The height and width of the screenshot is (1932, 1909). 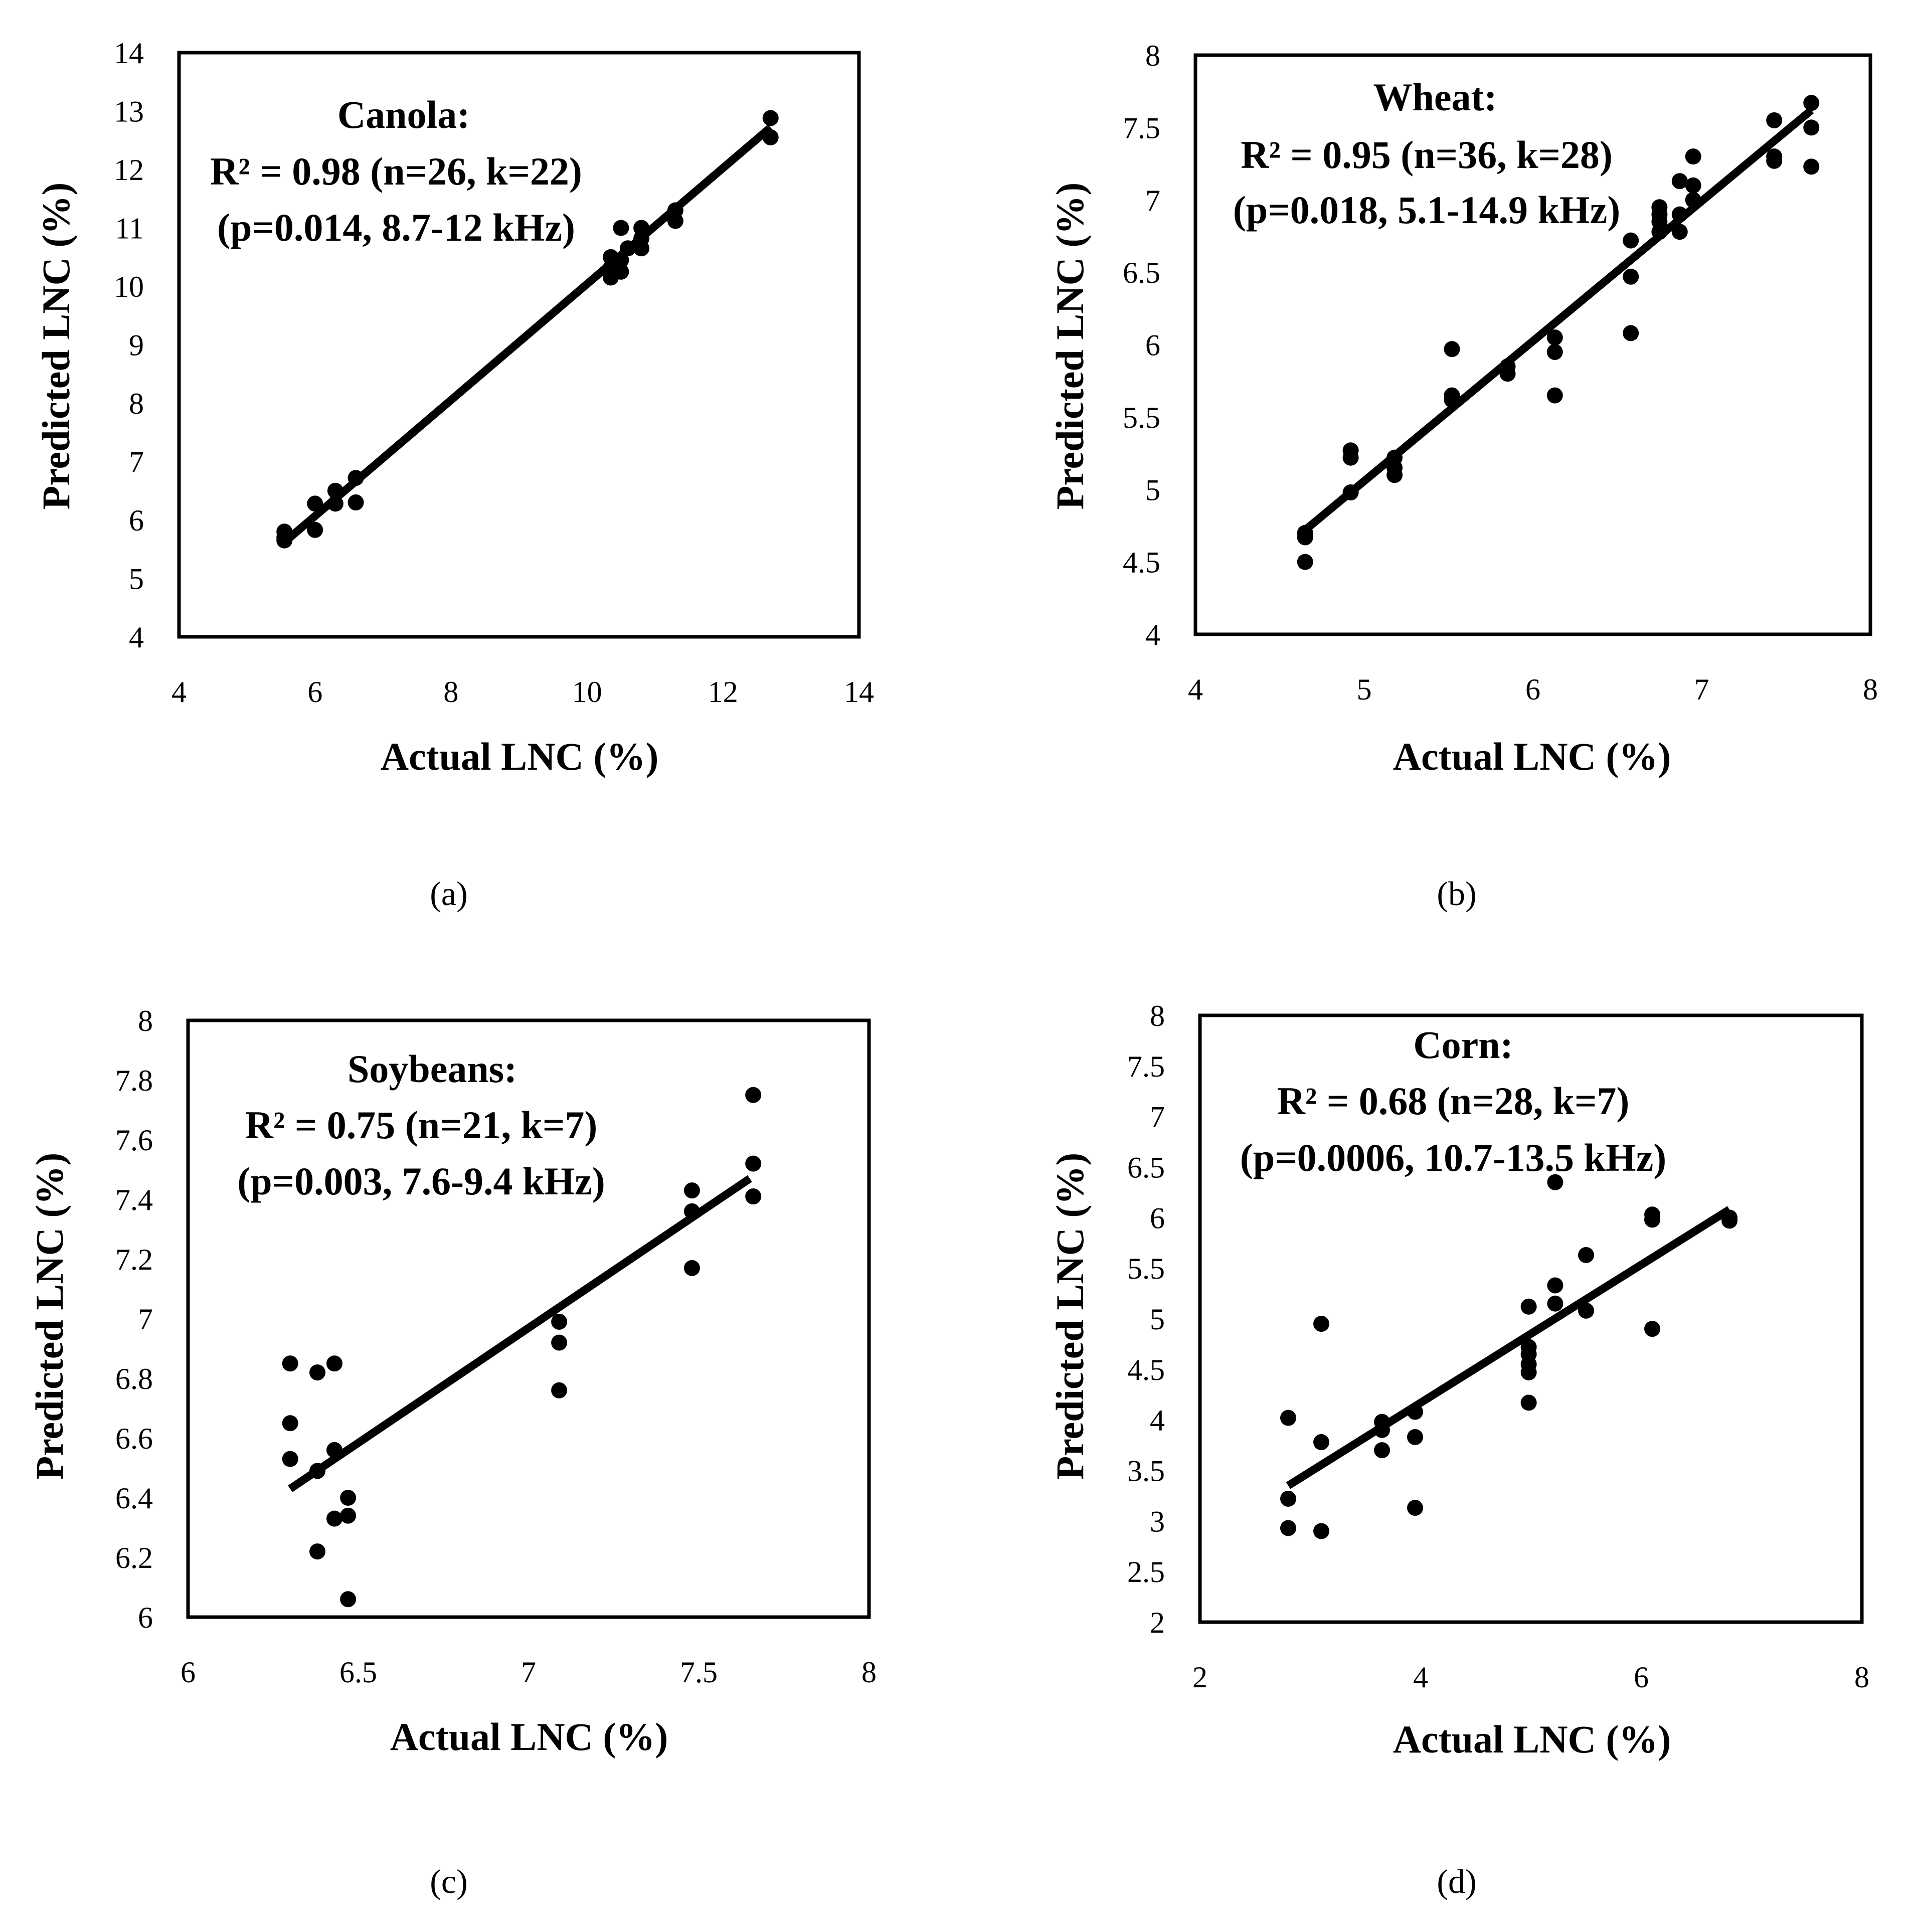 I want to click on y-tick-label: 5.5, so click(x=1146, y=1268).